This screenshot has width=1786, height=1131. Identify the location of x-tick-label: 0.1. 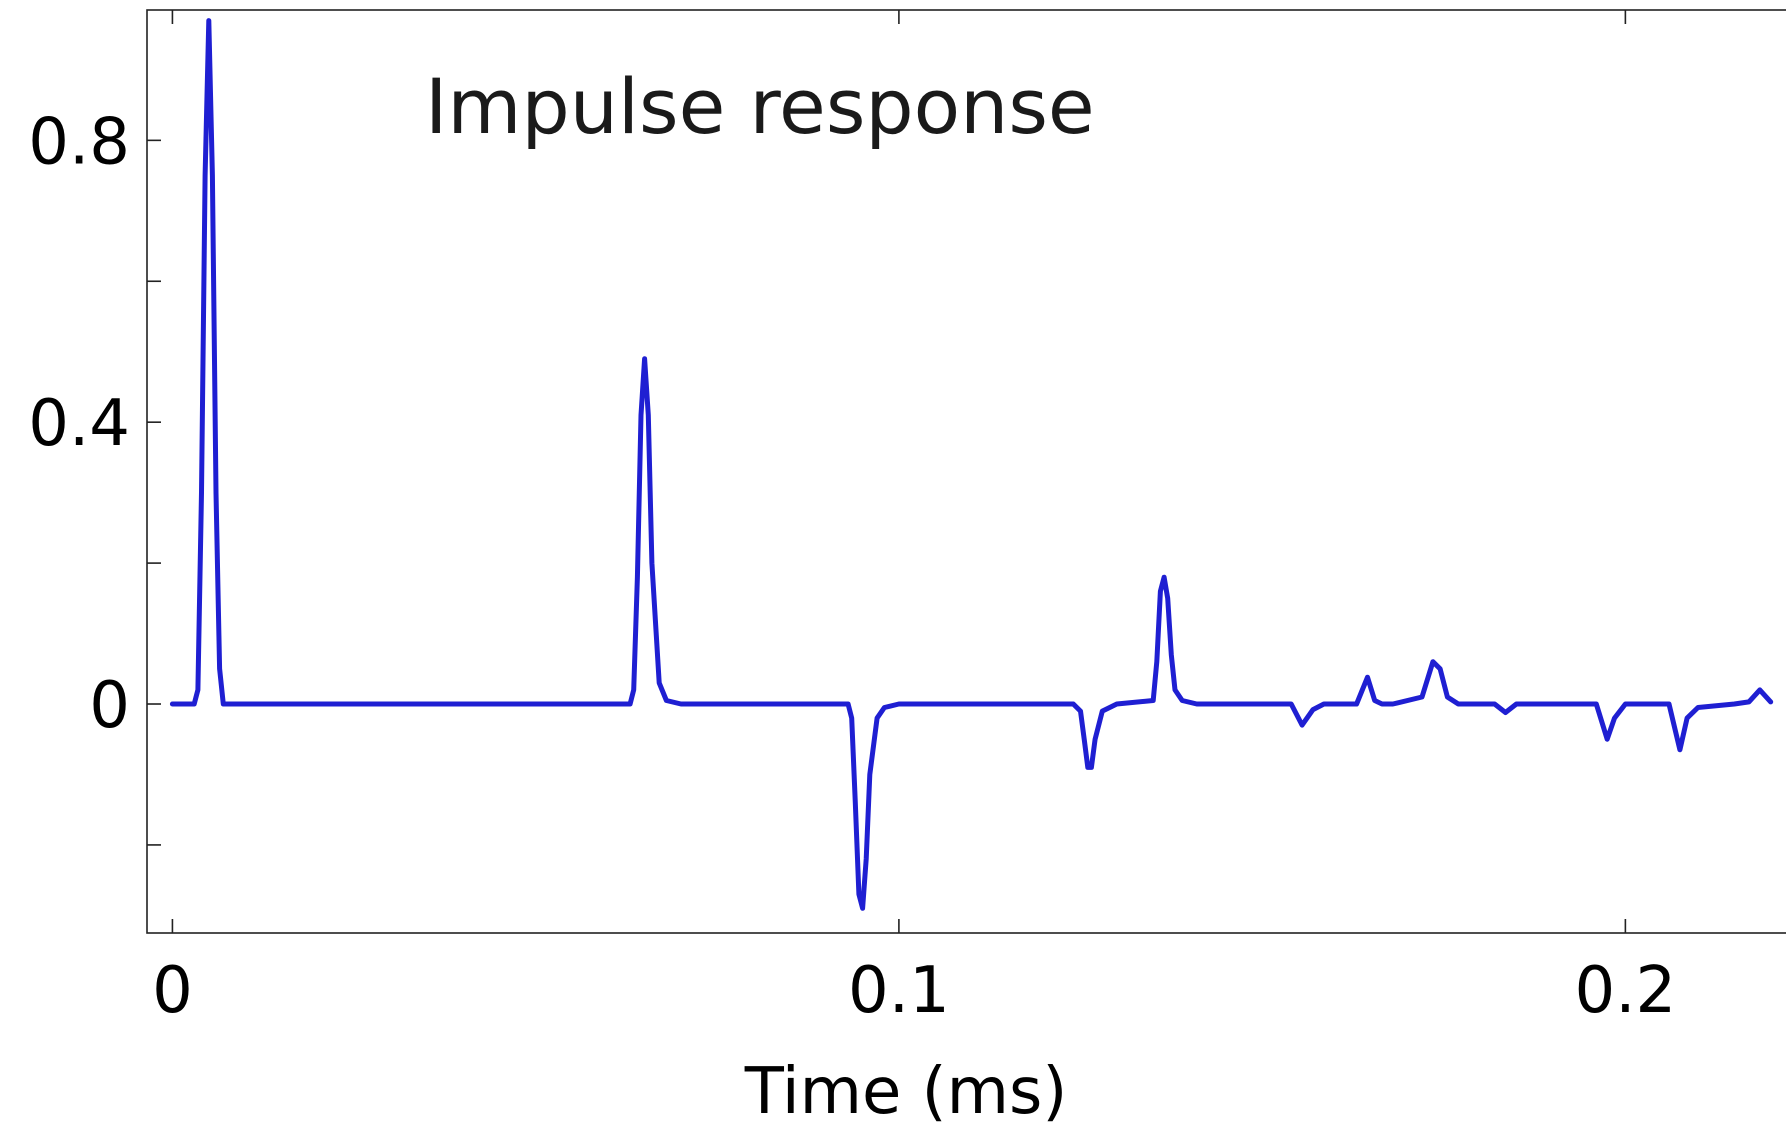
(899, 991).